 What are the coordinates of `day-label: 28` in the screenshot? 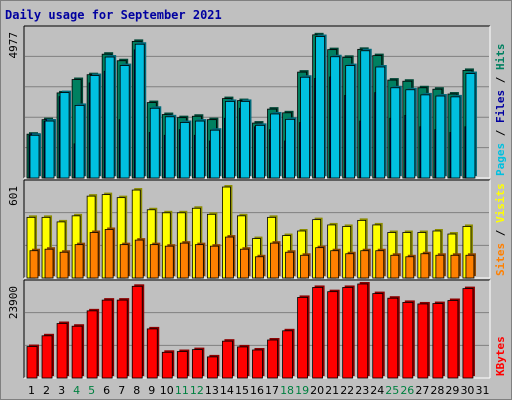 It's located at (437, 390).